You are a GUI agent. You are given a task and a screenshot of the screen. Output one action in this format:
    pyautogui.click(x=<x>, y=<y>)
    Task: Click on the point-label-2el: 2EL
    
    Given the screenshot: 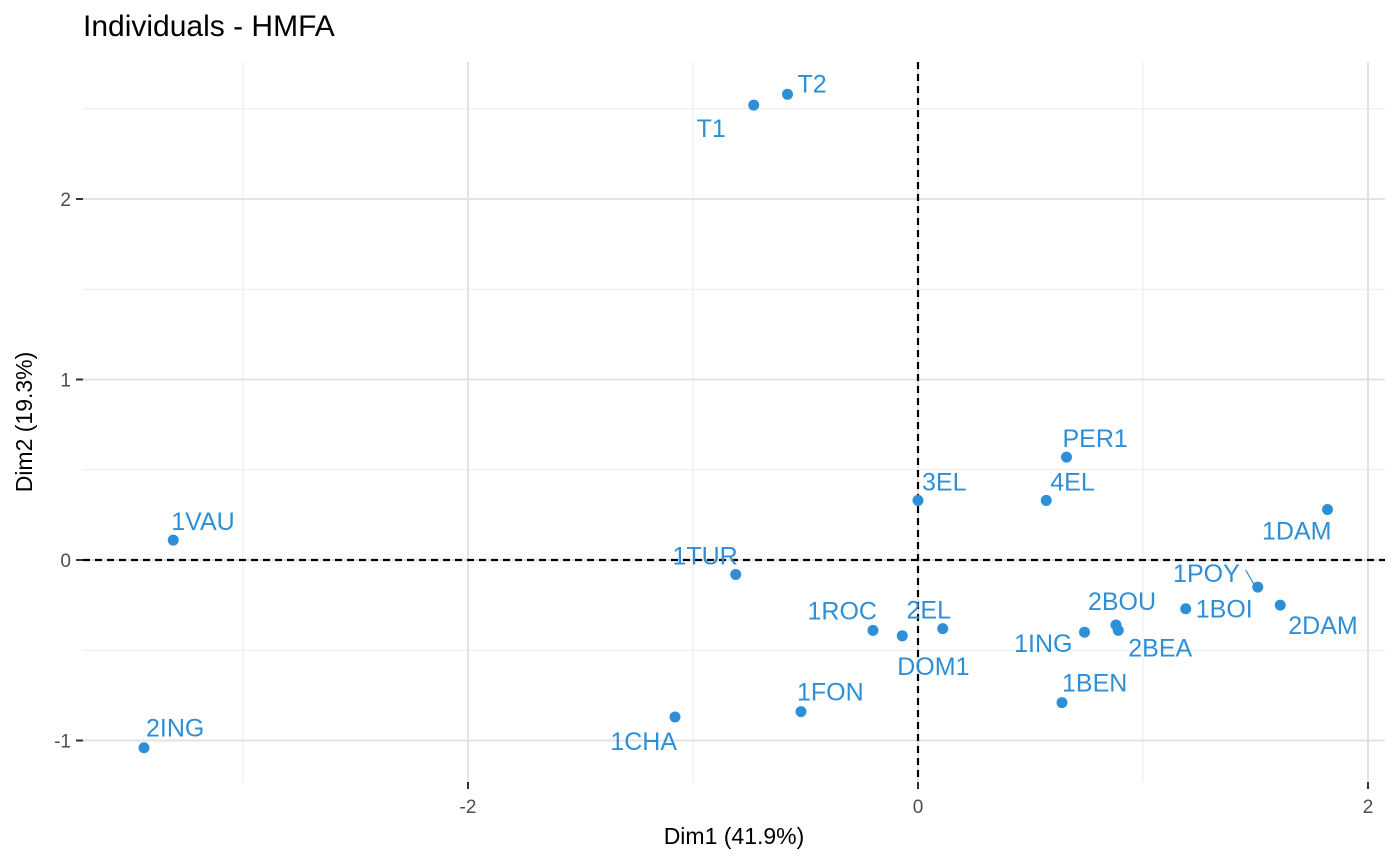 What is the action you would take?
    pyautogui.click(x=929, y=611)
    